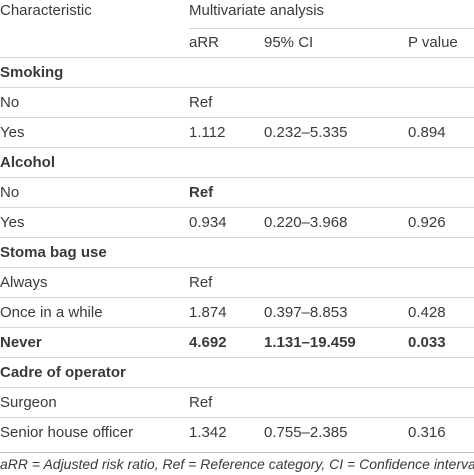 The width and height of the screenshot is (474, 475). What do you see at coordinates (427, 312) in the screenshot?
I see `p-value: 0.428` at bounding box center [427, 312].